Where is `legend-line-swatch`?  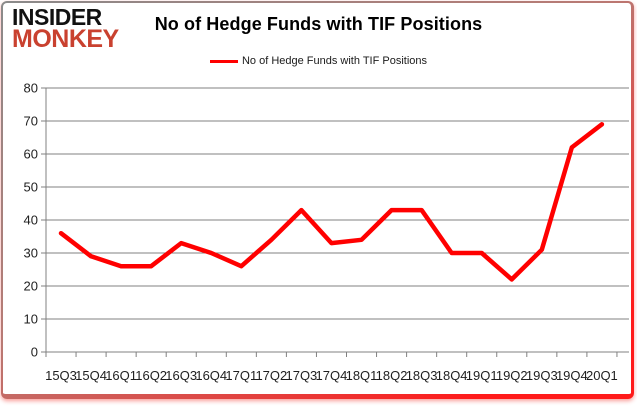
legend-line-swatch is located at coordinates (223, 61).